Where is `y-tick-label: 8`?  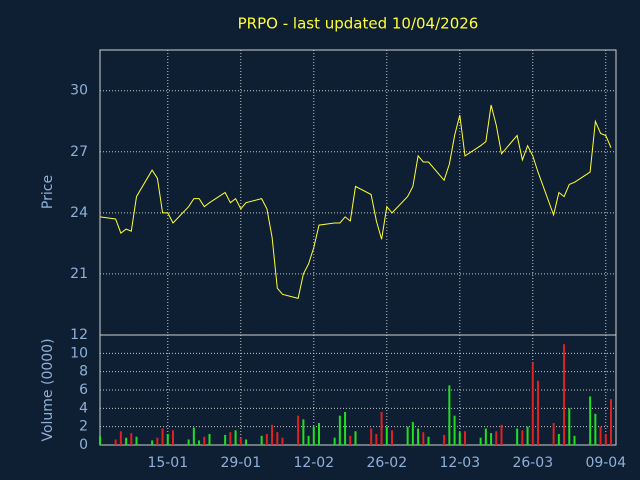
y-tick-label: 8 is located at coordinates (83, 372).